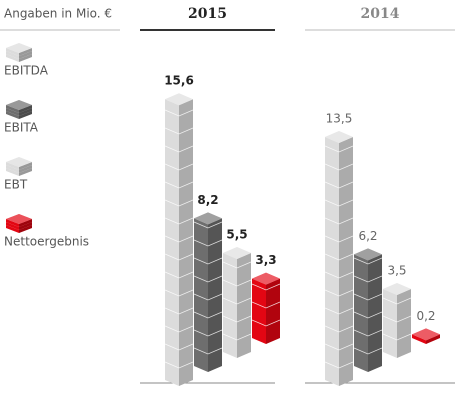 This screenshot has height=401, width=455. Describe the element at coordinates (21, 128) in the screenshot. I see `legend-label: EBITA` at that location.